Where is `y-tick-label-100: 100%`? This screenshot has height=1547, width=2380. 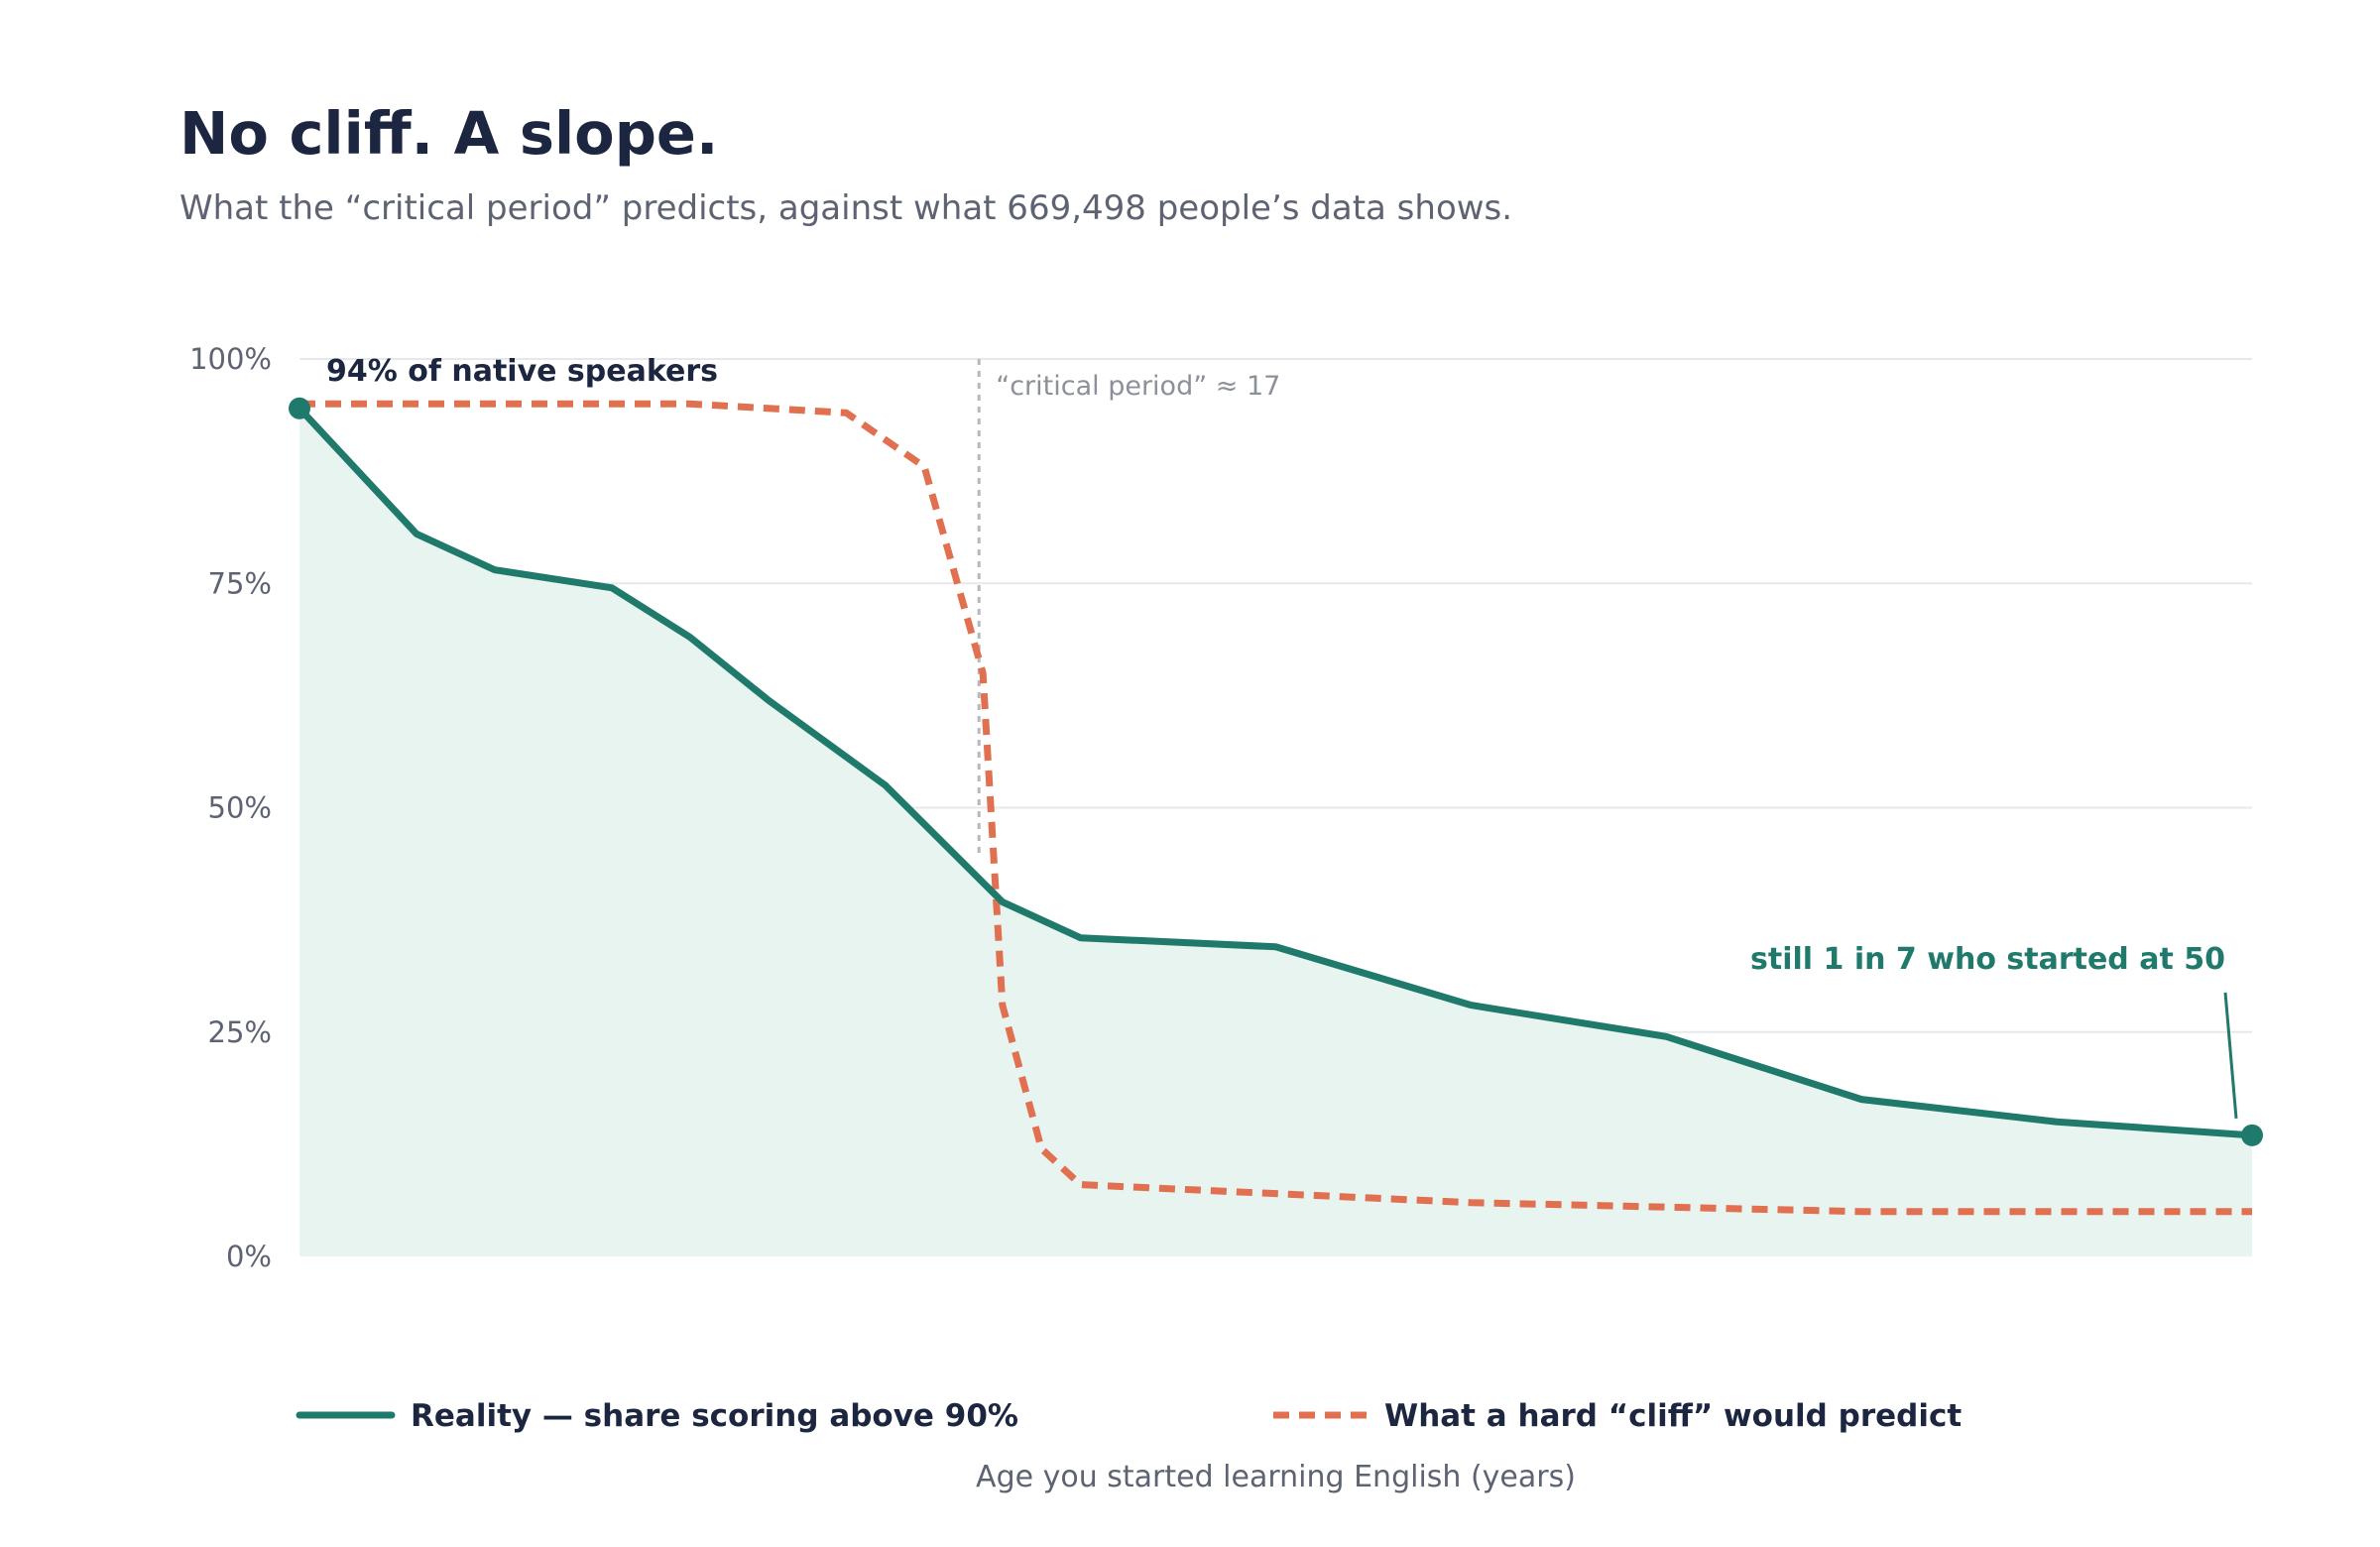 y-tick-label-100: 100% is located at coordinates (230, 359).